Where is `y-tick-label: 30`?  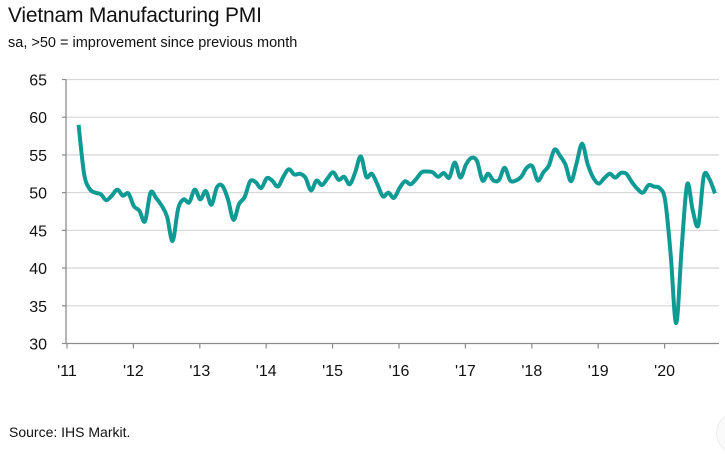
y-tick-label: 30 is located at coordinates (38, 345).